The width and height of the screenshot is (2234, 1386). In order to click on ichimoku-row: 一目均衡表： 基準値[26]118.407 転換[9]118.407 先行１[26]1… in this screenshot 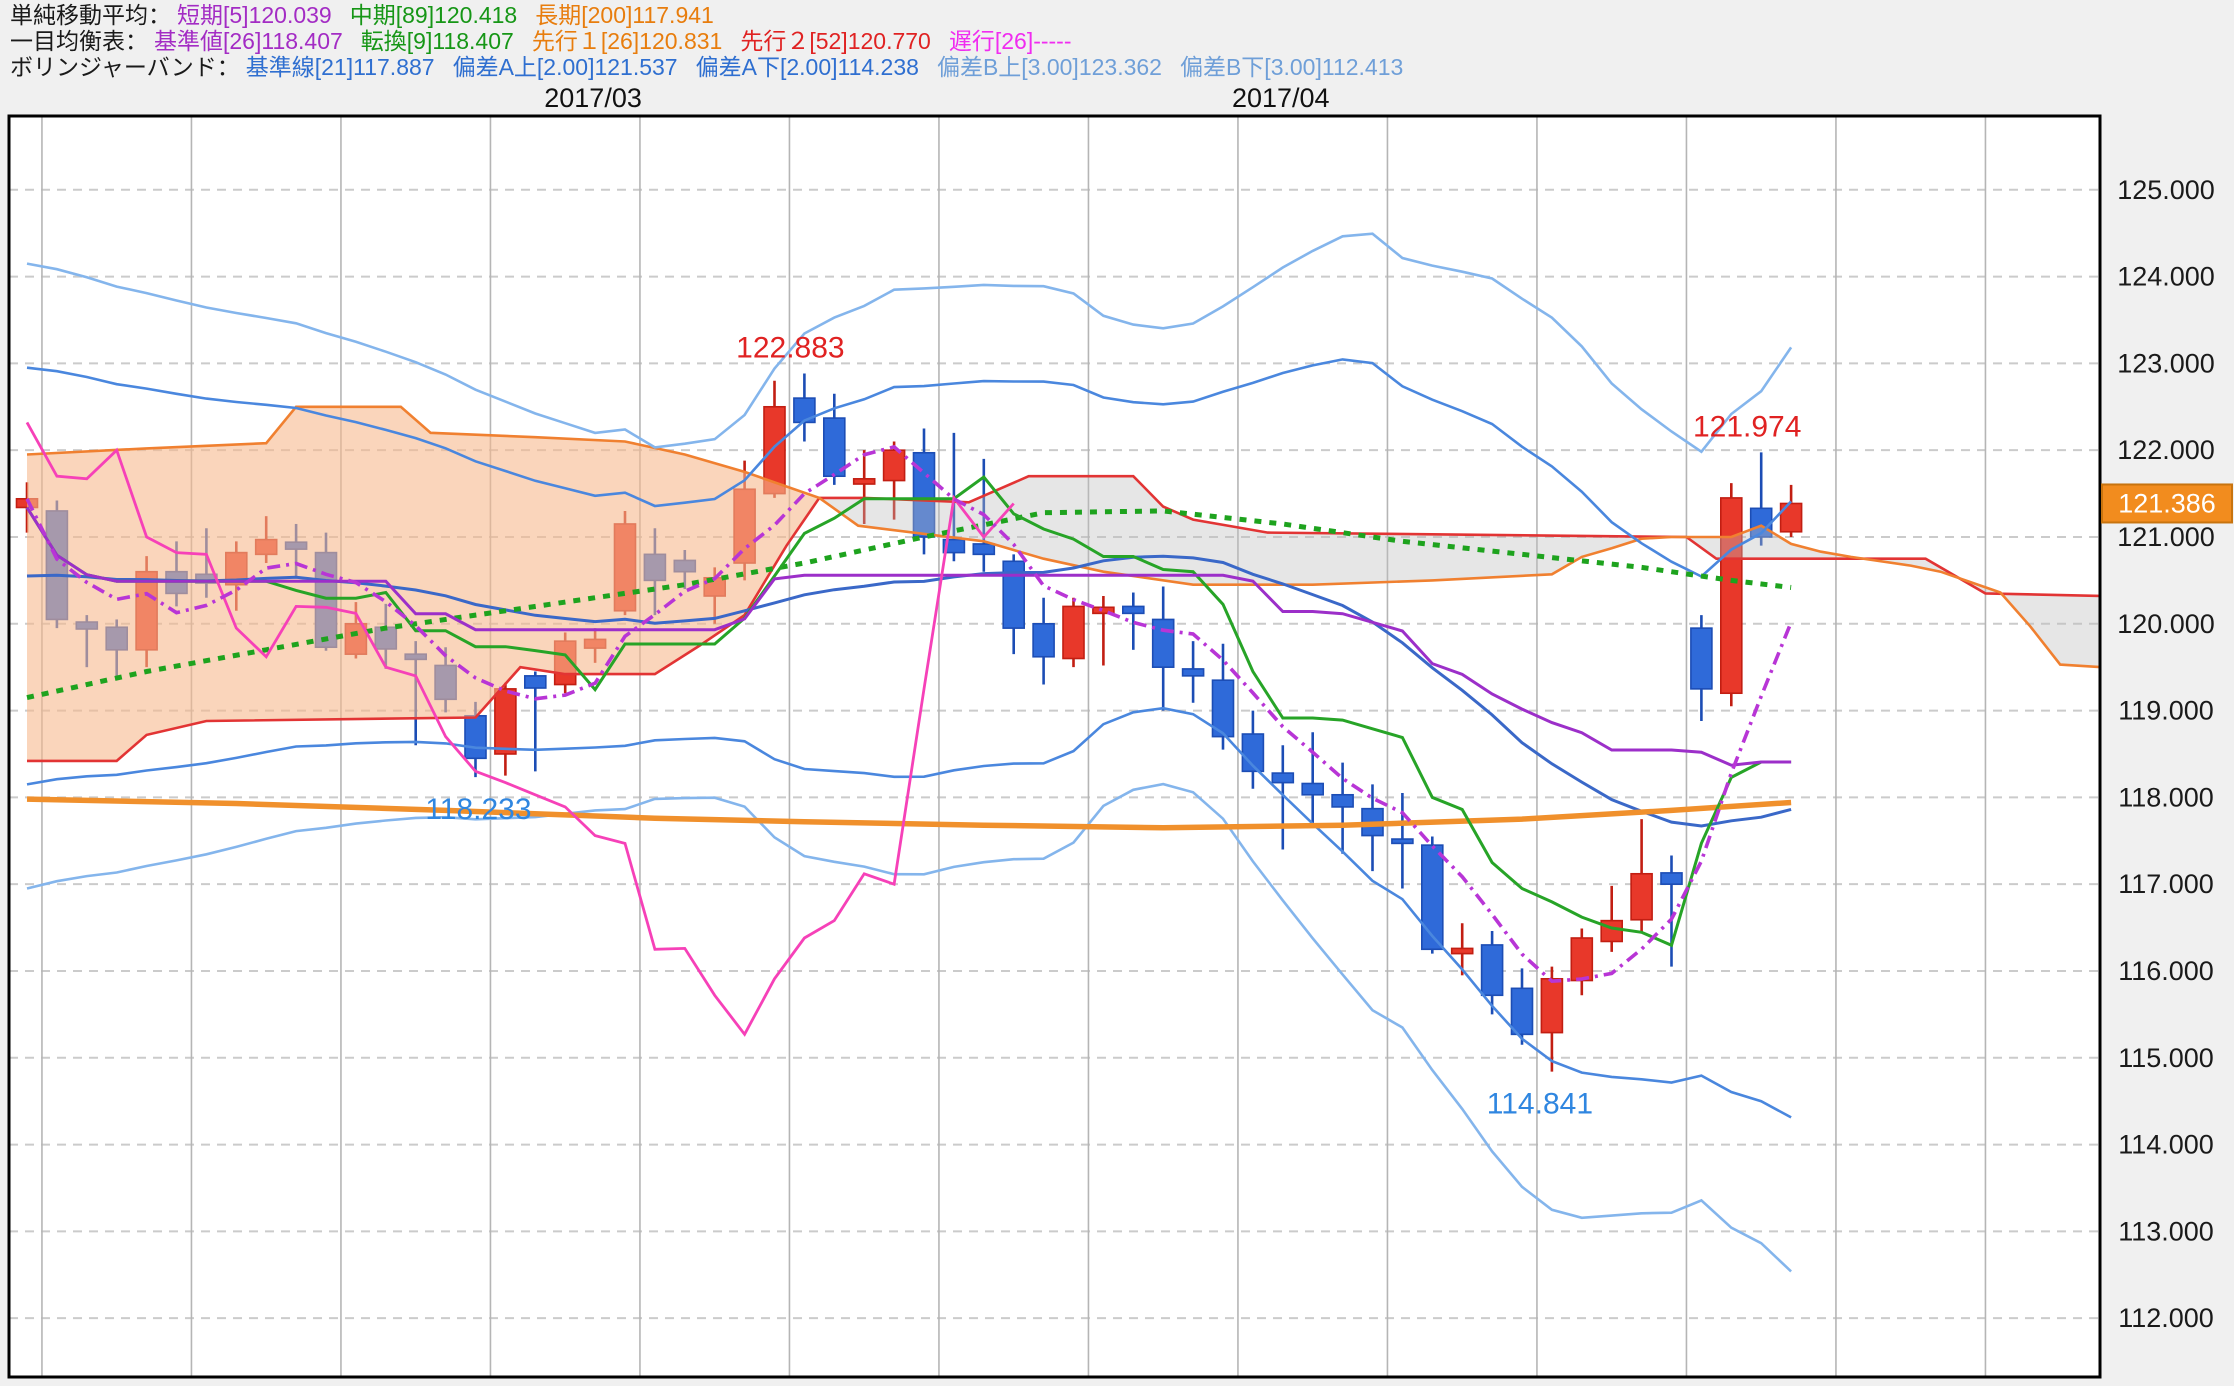, I will do `click(715, 41)`.